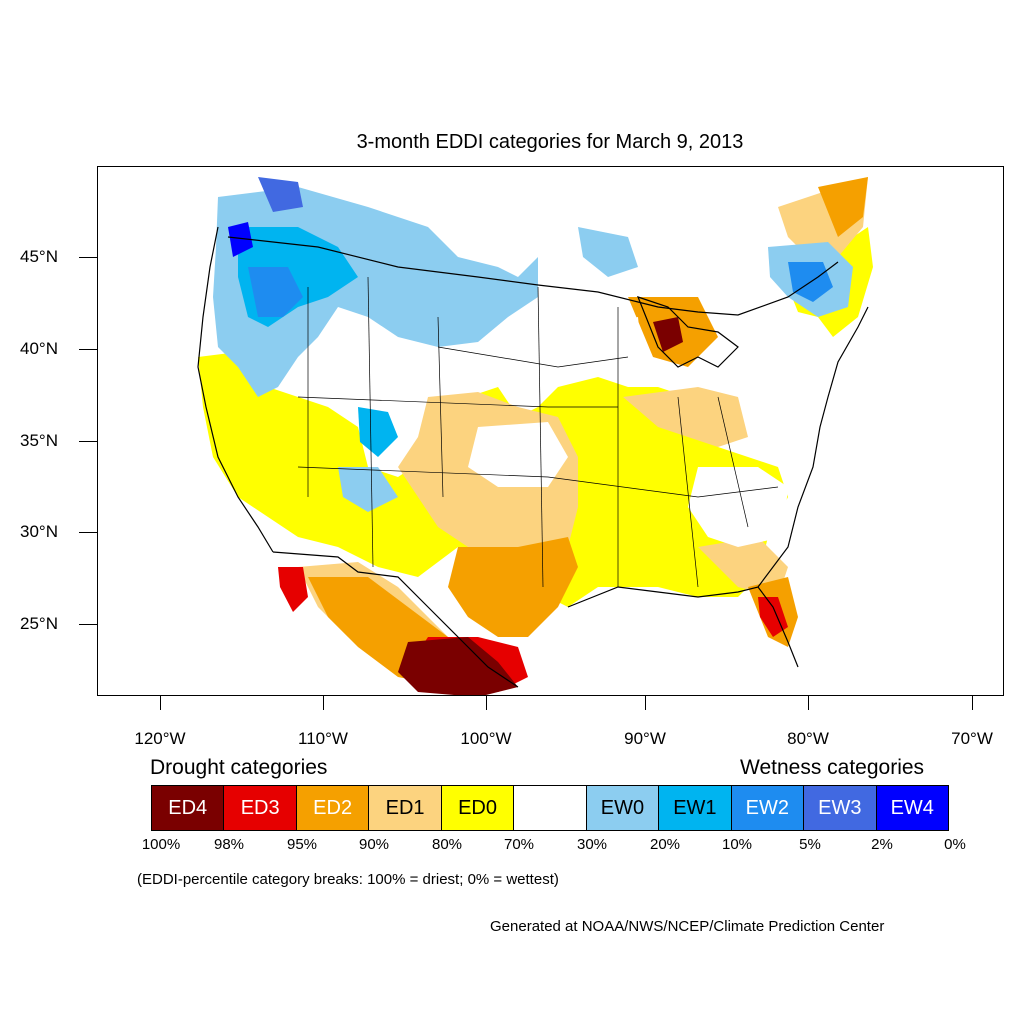 This screenshot has height=1024, width=1024. Describe the element at coordinates (832, 767) in the screenshot. I see `wetness-heading: Wetness categories` at that location.